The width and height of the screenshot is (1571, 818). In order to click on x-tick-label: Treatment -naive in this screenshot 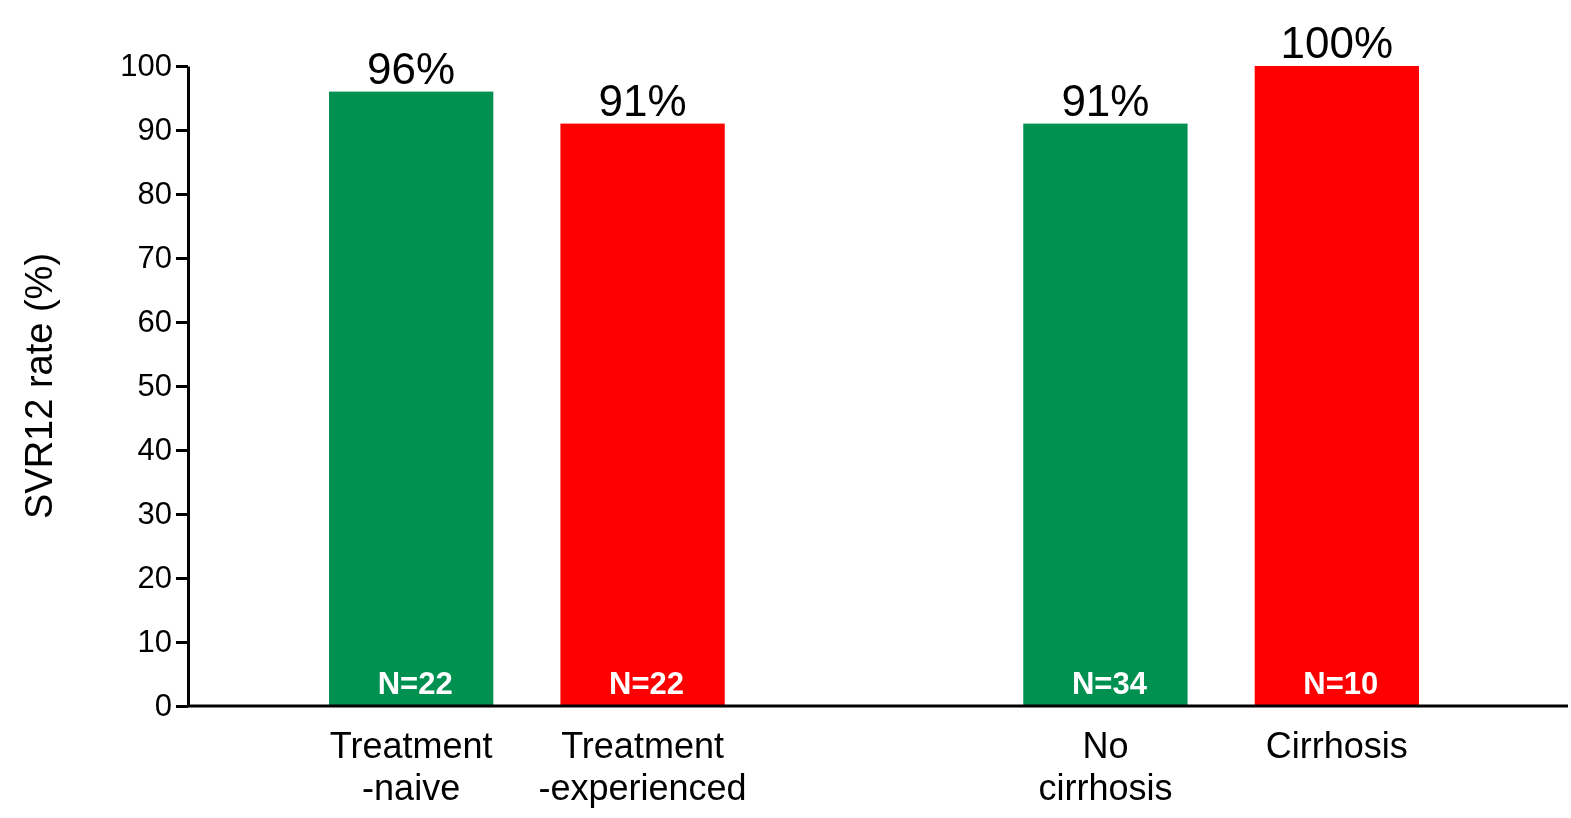, I will do `click(411, 766)`.